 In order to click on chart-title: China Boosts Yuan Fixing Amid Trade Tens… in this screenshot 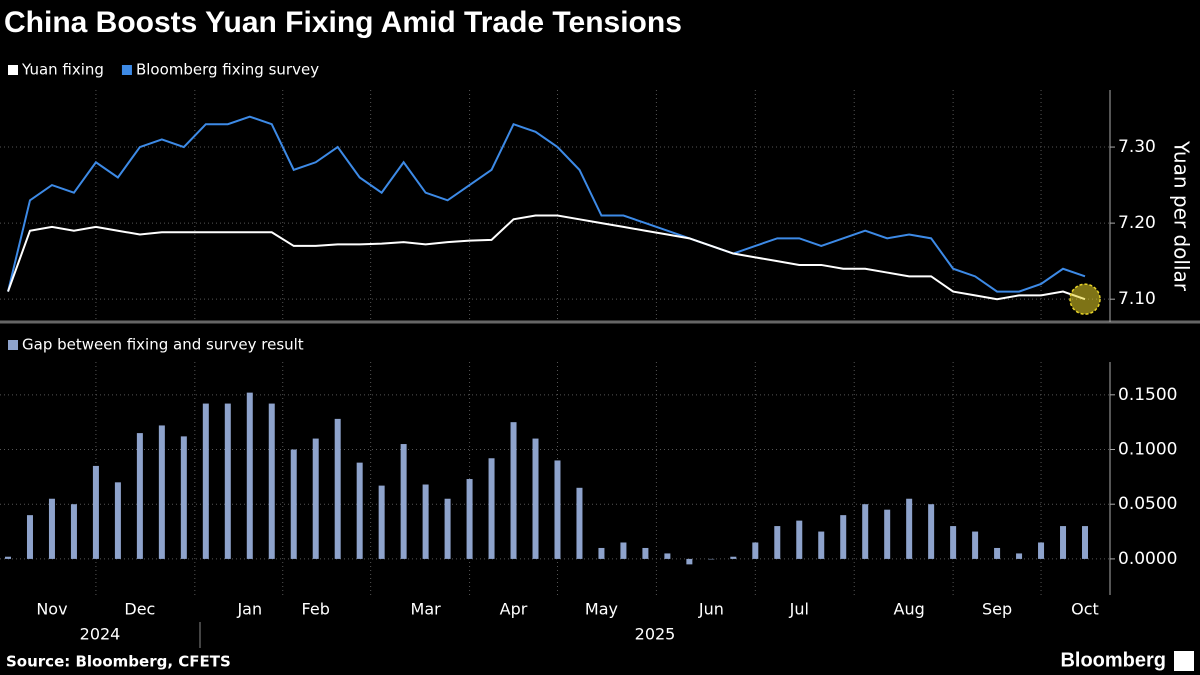, I will do `click(343, 22)`.